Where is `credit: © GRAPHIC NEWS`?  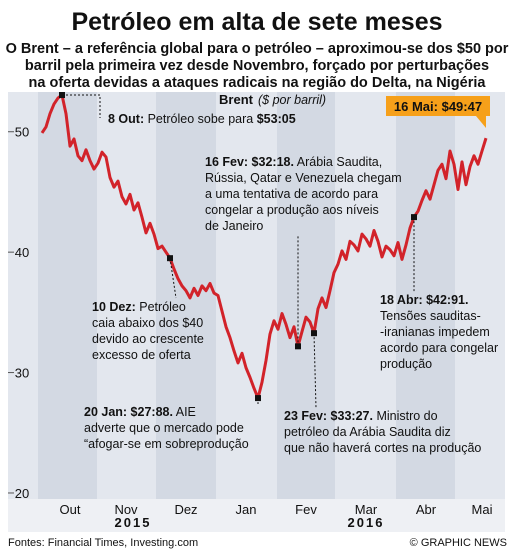
credit: © GRAPHIC NEWS is located at coordinates (458, 543).